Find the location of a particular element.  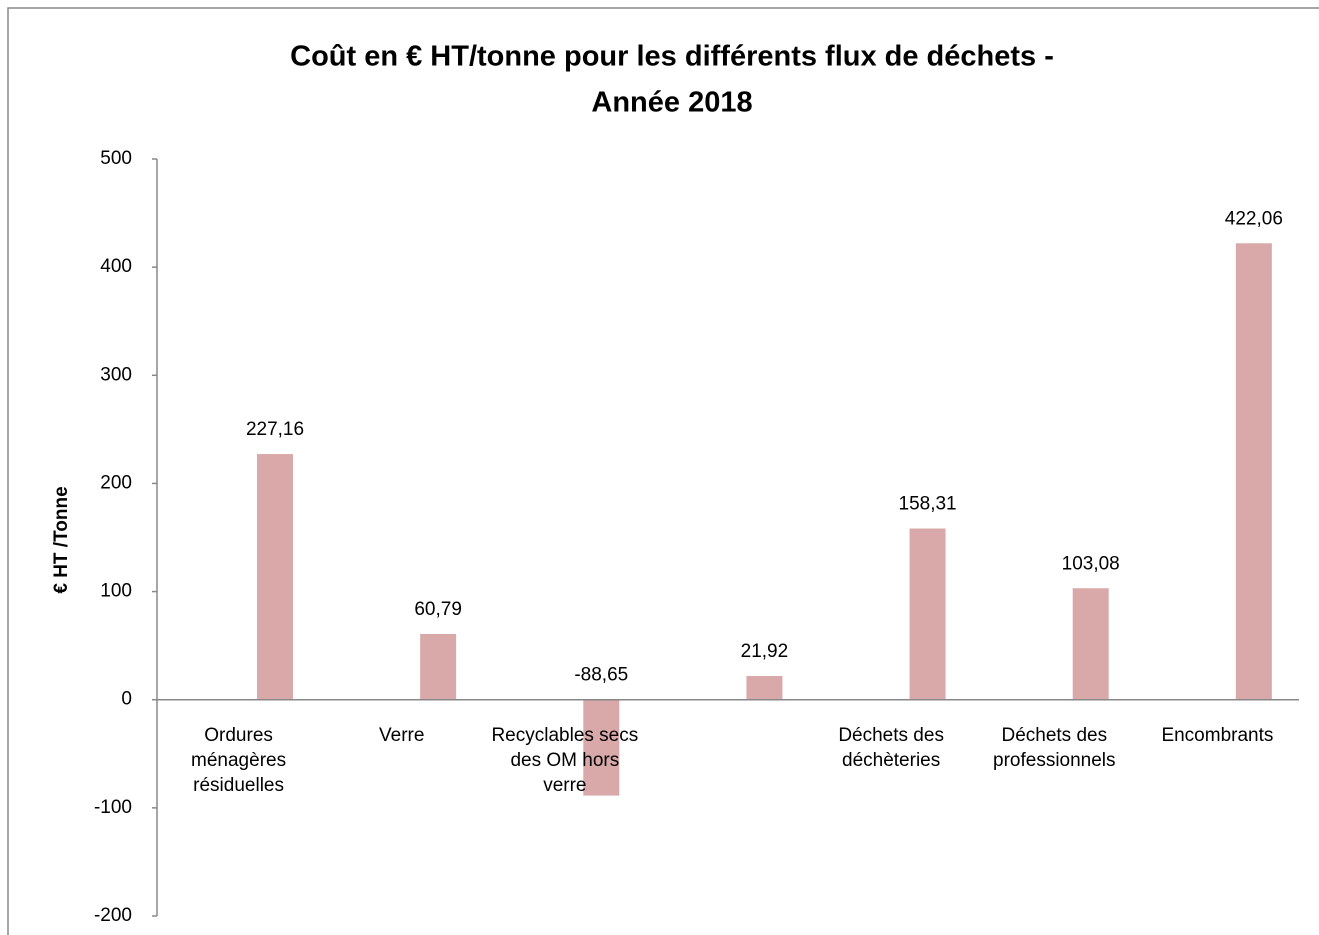

y-tick-label: 400 is located at coordinates (116, 266).